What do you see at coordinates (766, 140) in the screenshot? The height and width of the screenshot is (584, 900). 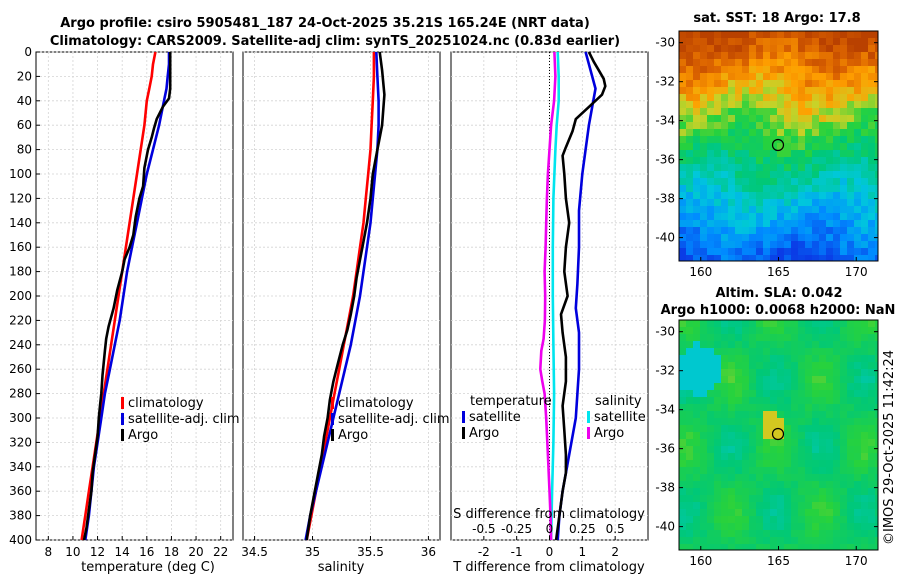 I see `sst-map-y-ticks: -30-32-34-36-38-40` at bounding box center [766, 140].